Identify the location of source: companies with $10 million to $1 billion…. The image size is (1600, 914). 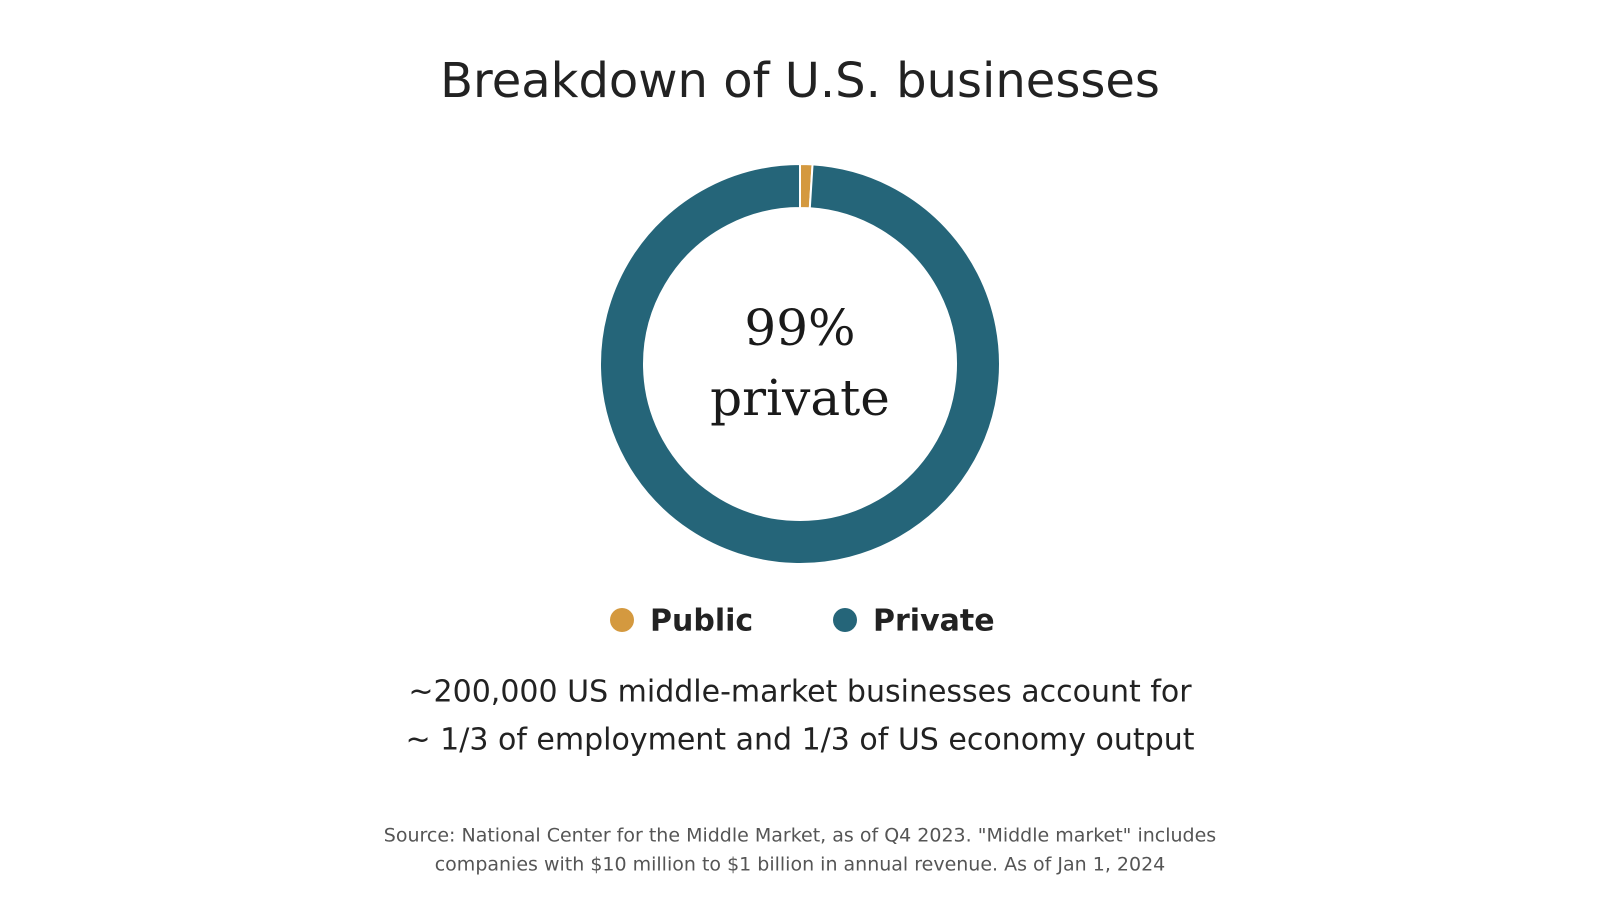
(800, 865).